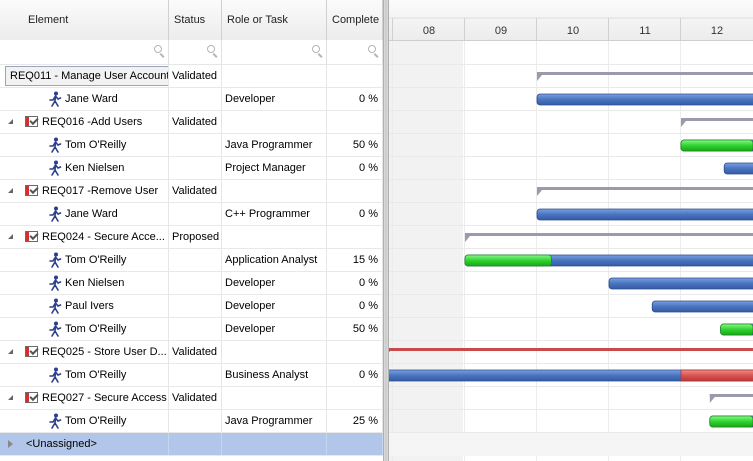 The width and height of the screenshot is (753, 461). I want to click on complete-cell: 15 %, so click(355, 260).